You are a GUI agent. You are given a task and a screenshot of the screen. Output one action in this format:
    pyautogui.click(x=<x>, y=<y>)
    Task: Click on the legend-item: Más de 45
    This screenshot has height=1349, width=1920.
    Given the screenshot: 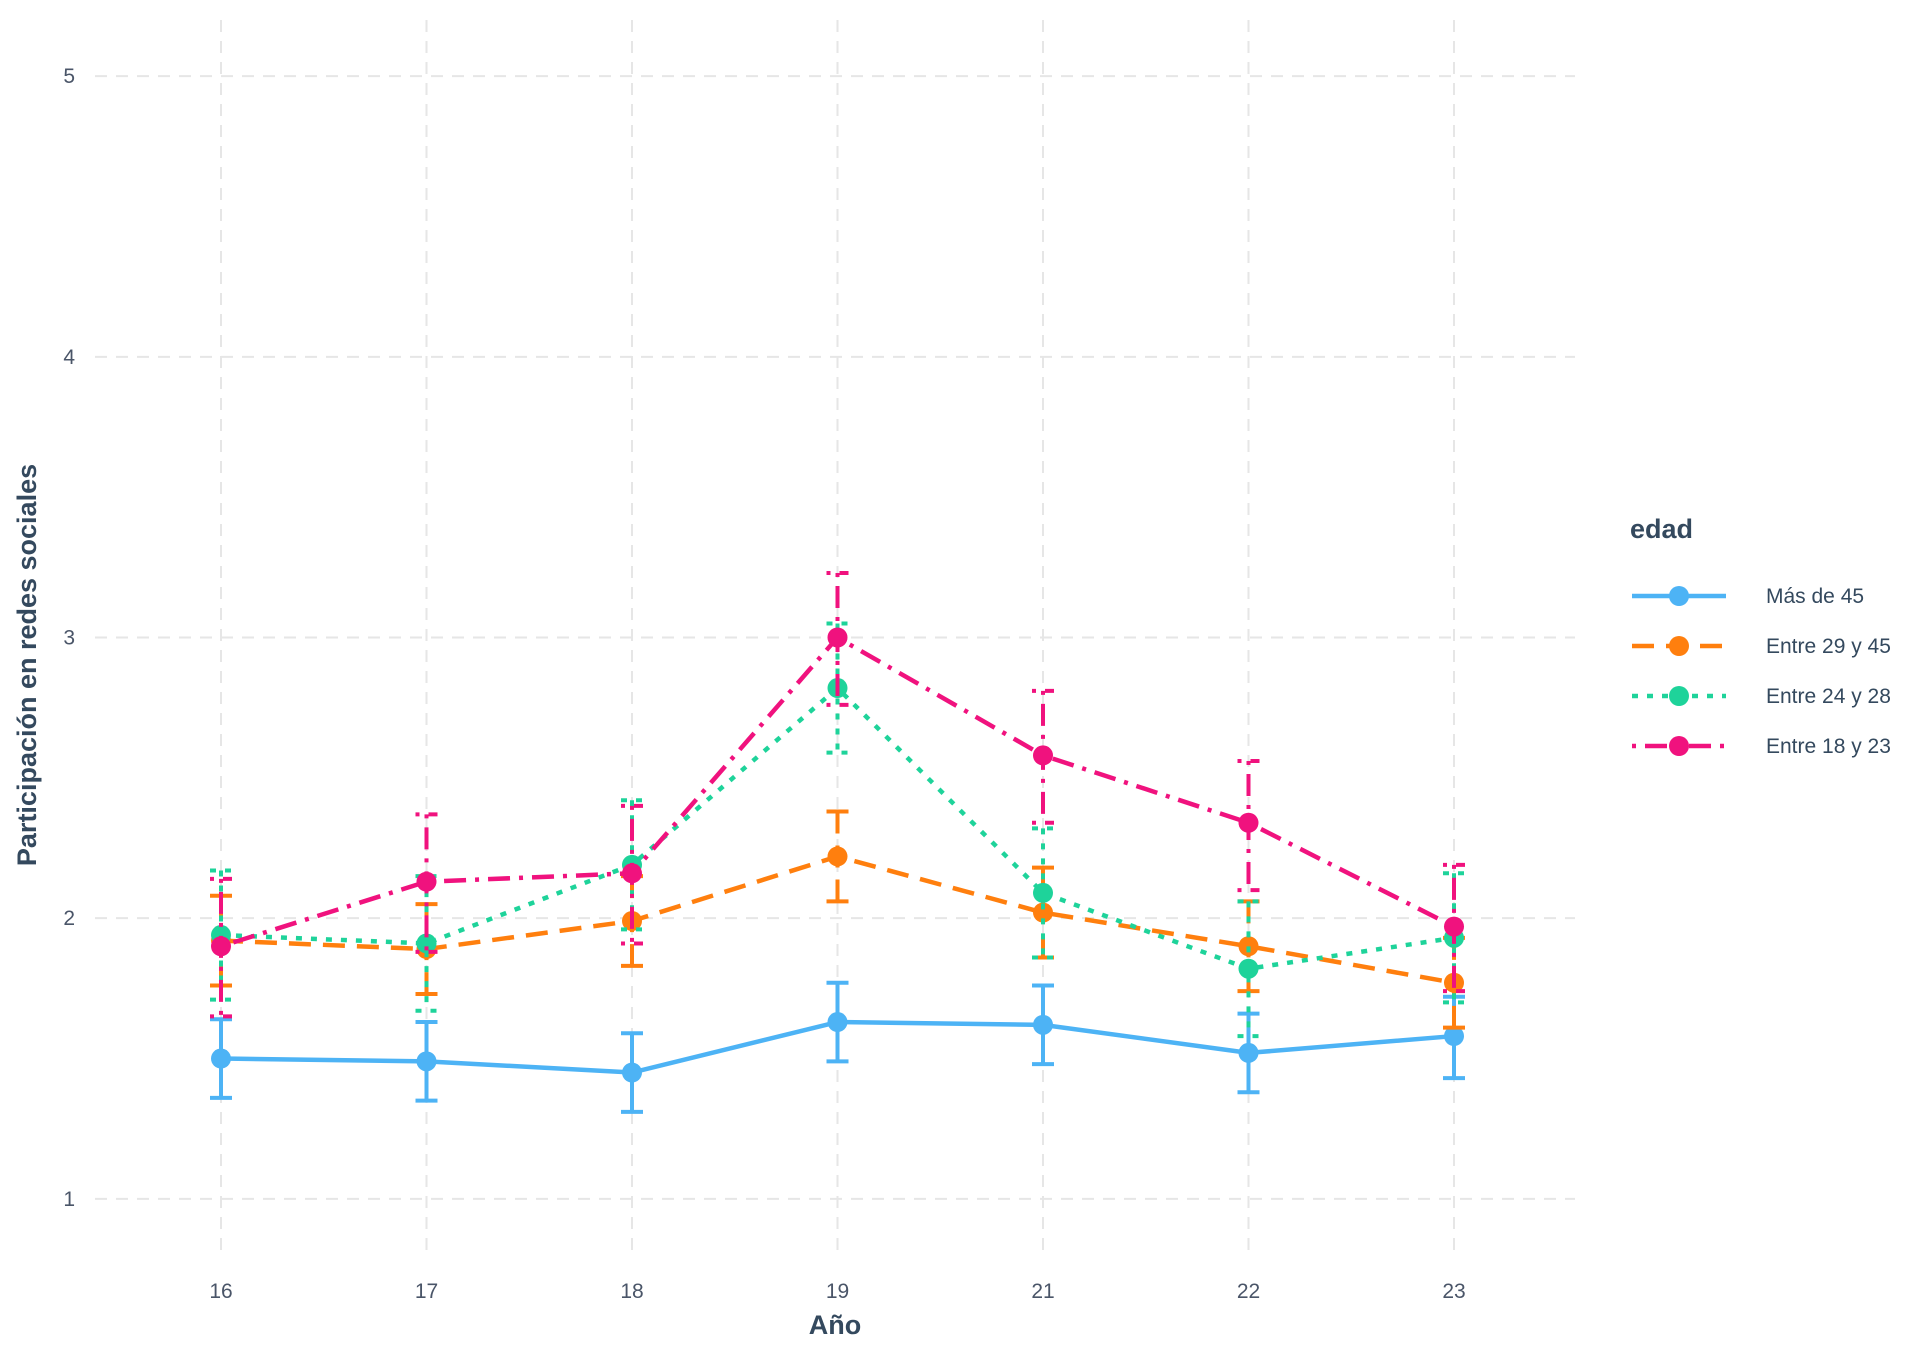 What is the action you would take?
    pyautogui.click(x=1748, y=596)
    